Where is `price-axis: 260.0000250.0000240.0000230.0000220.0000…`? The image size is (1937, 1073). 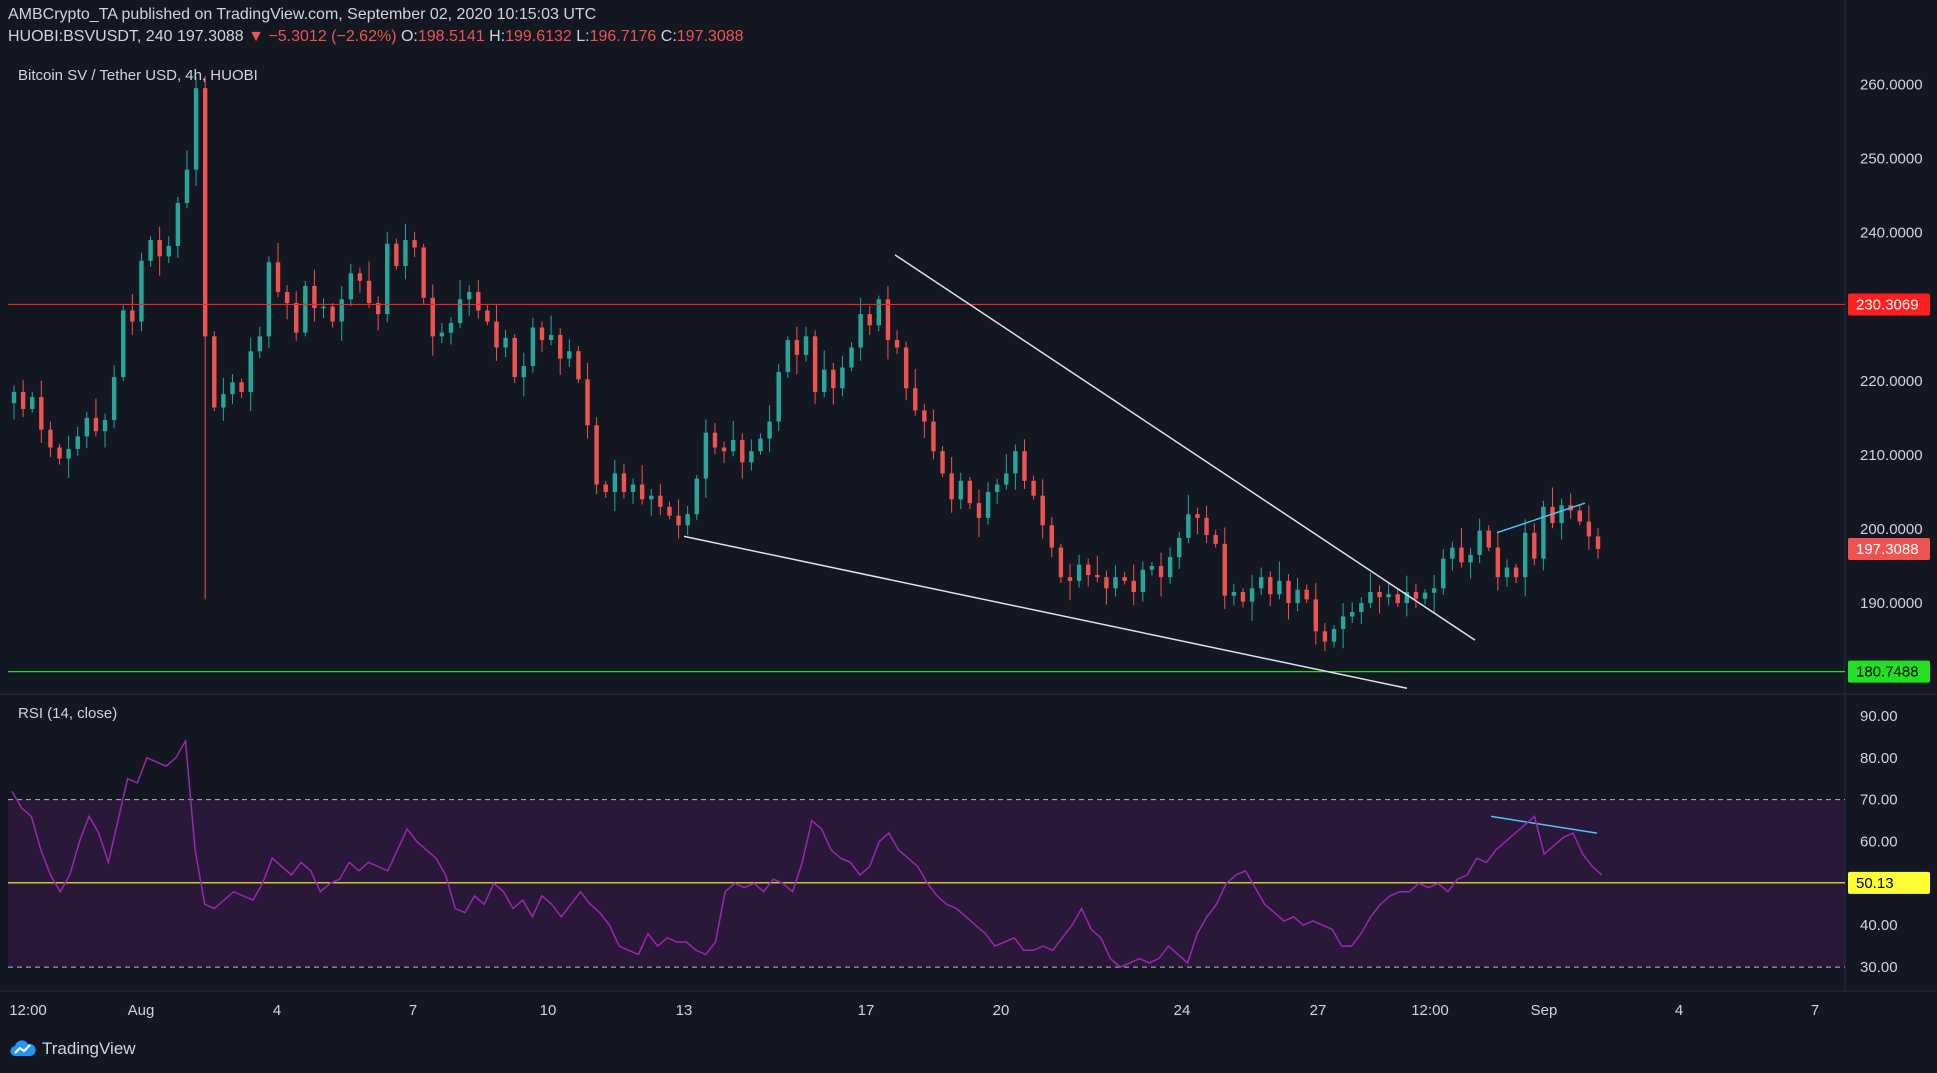
price-axis: 260.0000250.0000240.0000230.0000220.0000… is located at coordinates (1889, 526).